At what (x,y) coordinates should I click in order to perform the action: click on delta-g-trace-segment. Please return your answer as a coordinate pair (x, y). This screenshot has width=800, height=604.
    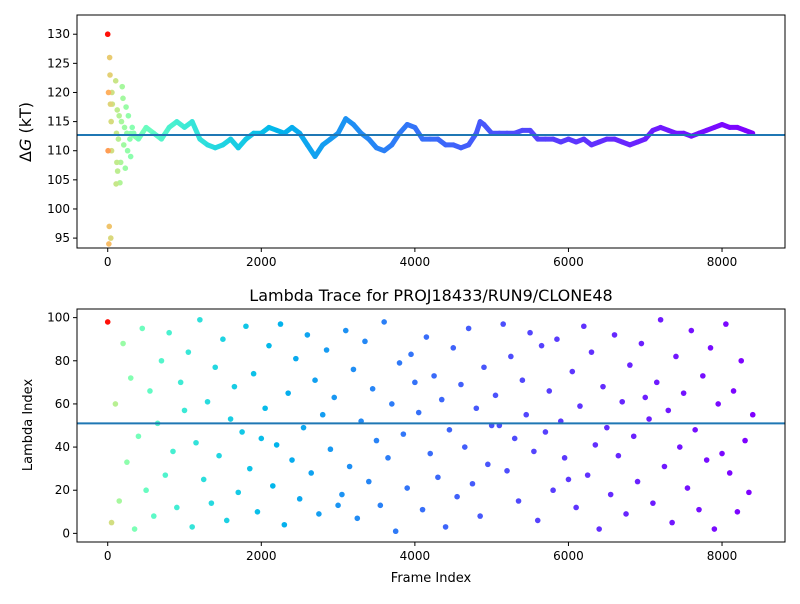
    Looking at the image, I should click on (749, 131).